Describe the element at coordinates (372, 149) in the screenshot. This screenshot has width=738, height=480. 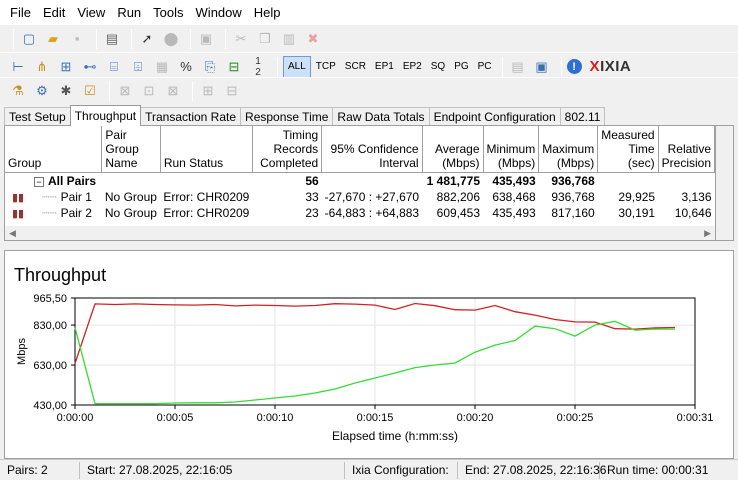
I see `col-header-confidence-interval: 95% Confidence Interval` at that location.